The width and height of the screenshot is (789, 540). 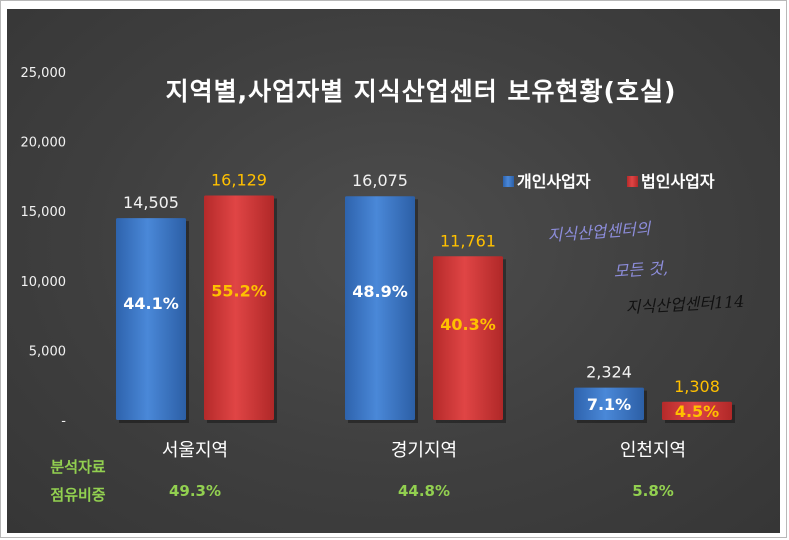 I want to click on bar-individual-seoul, so click(x=151, y=319).